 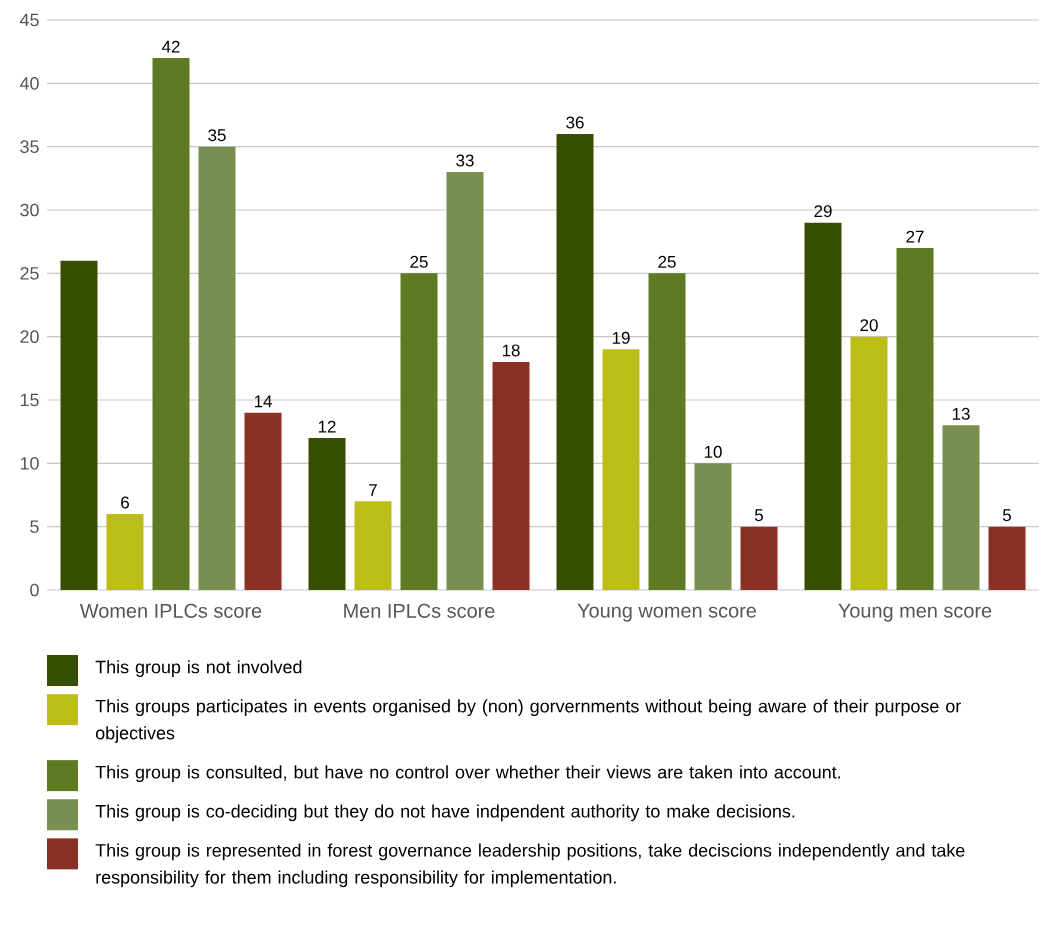 I want to click on data-label: 35, so click(x=217, y=135).